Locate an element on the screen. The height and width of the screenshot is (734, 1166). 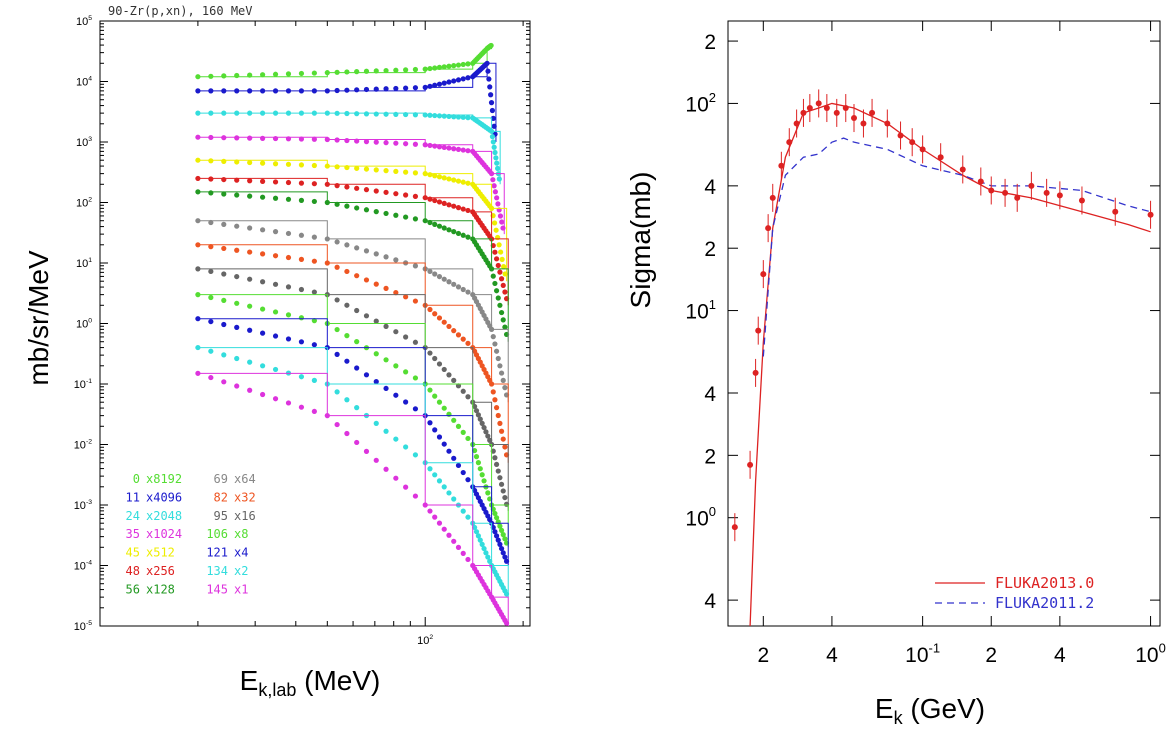
left-y-tick-label: 101 is located at coordinates (84, 263).